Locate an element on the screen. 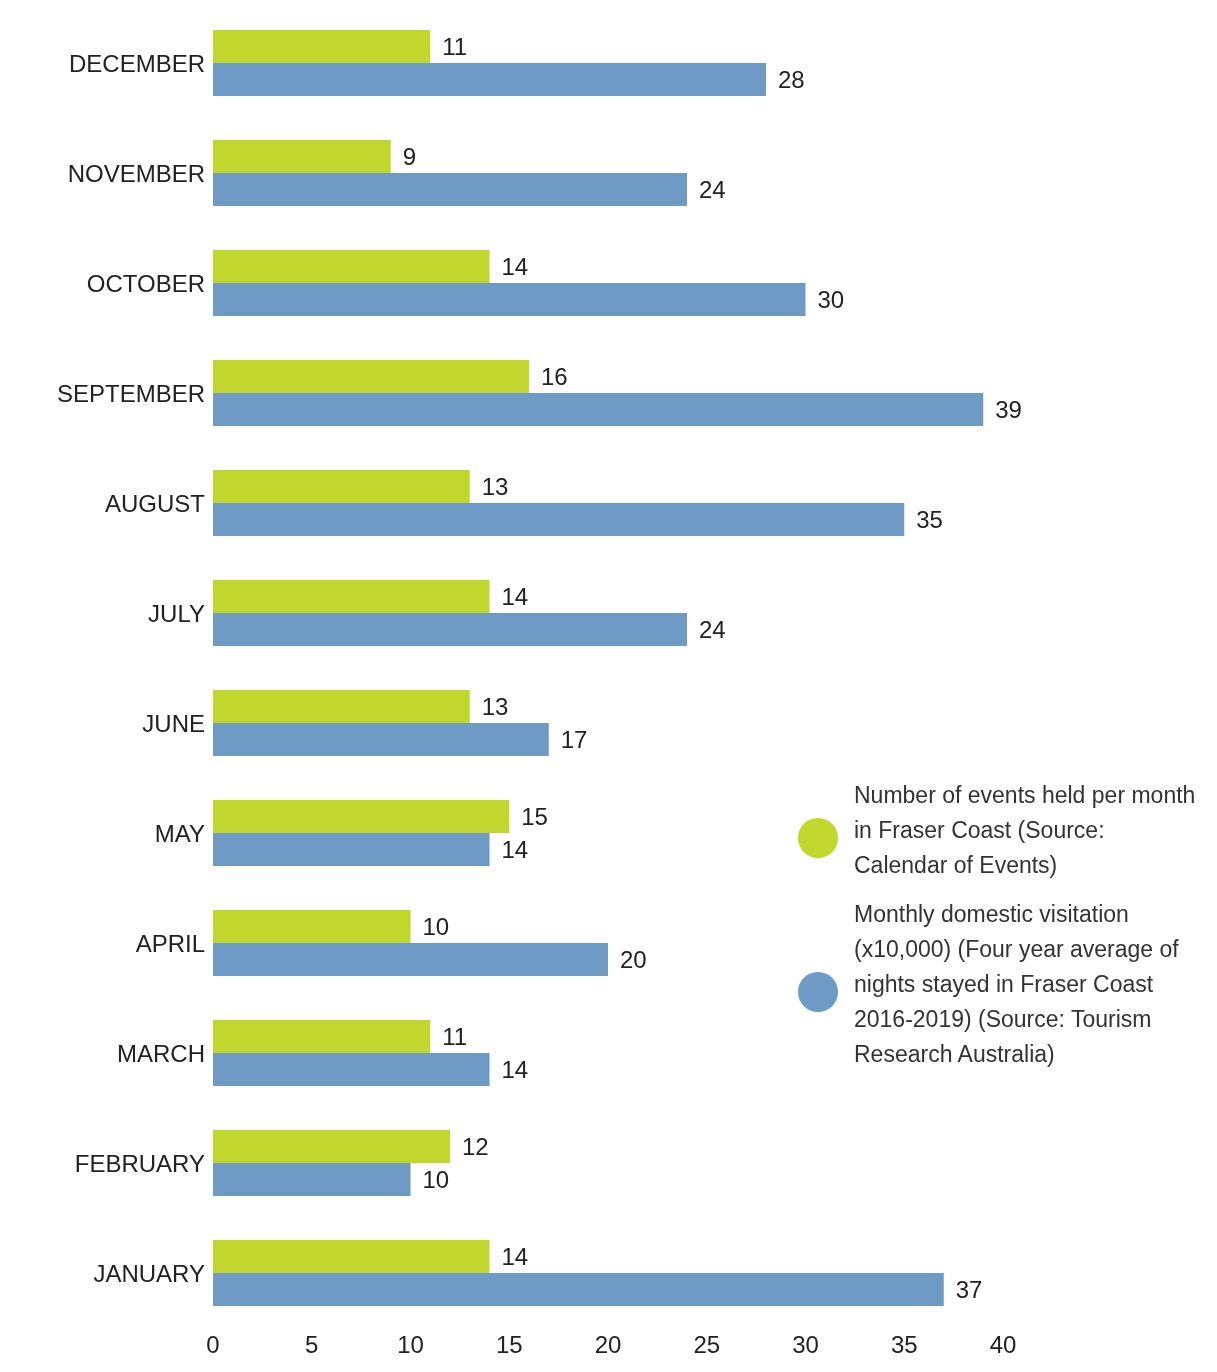 The width and height of the screenshot is (1217, 1372). data-label: 17 is located at coordinates (574, 740).